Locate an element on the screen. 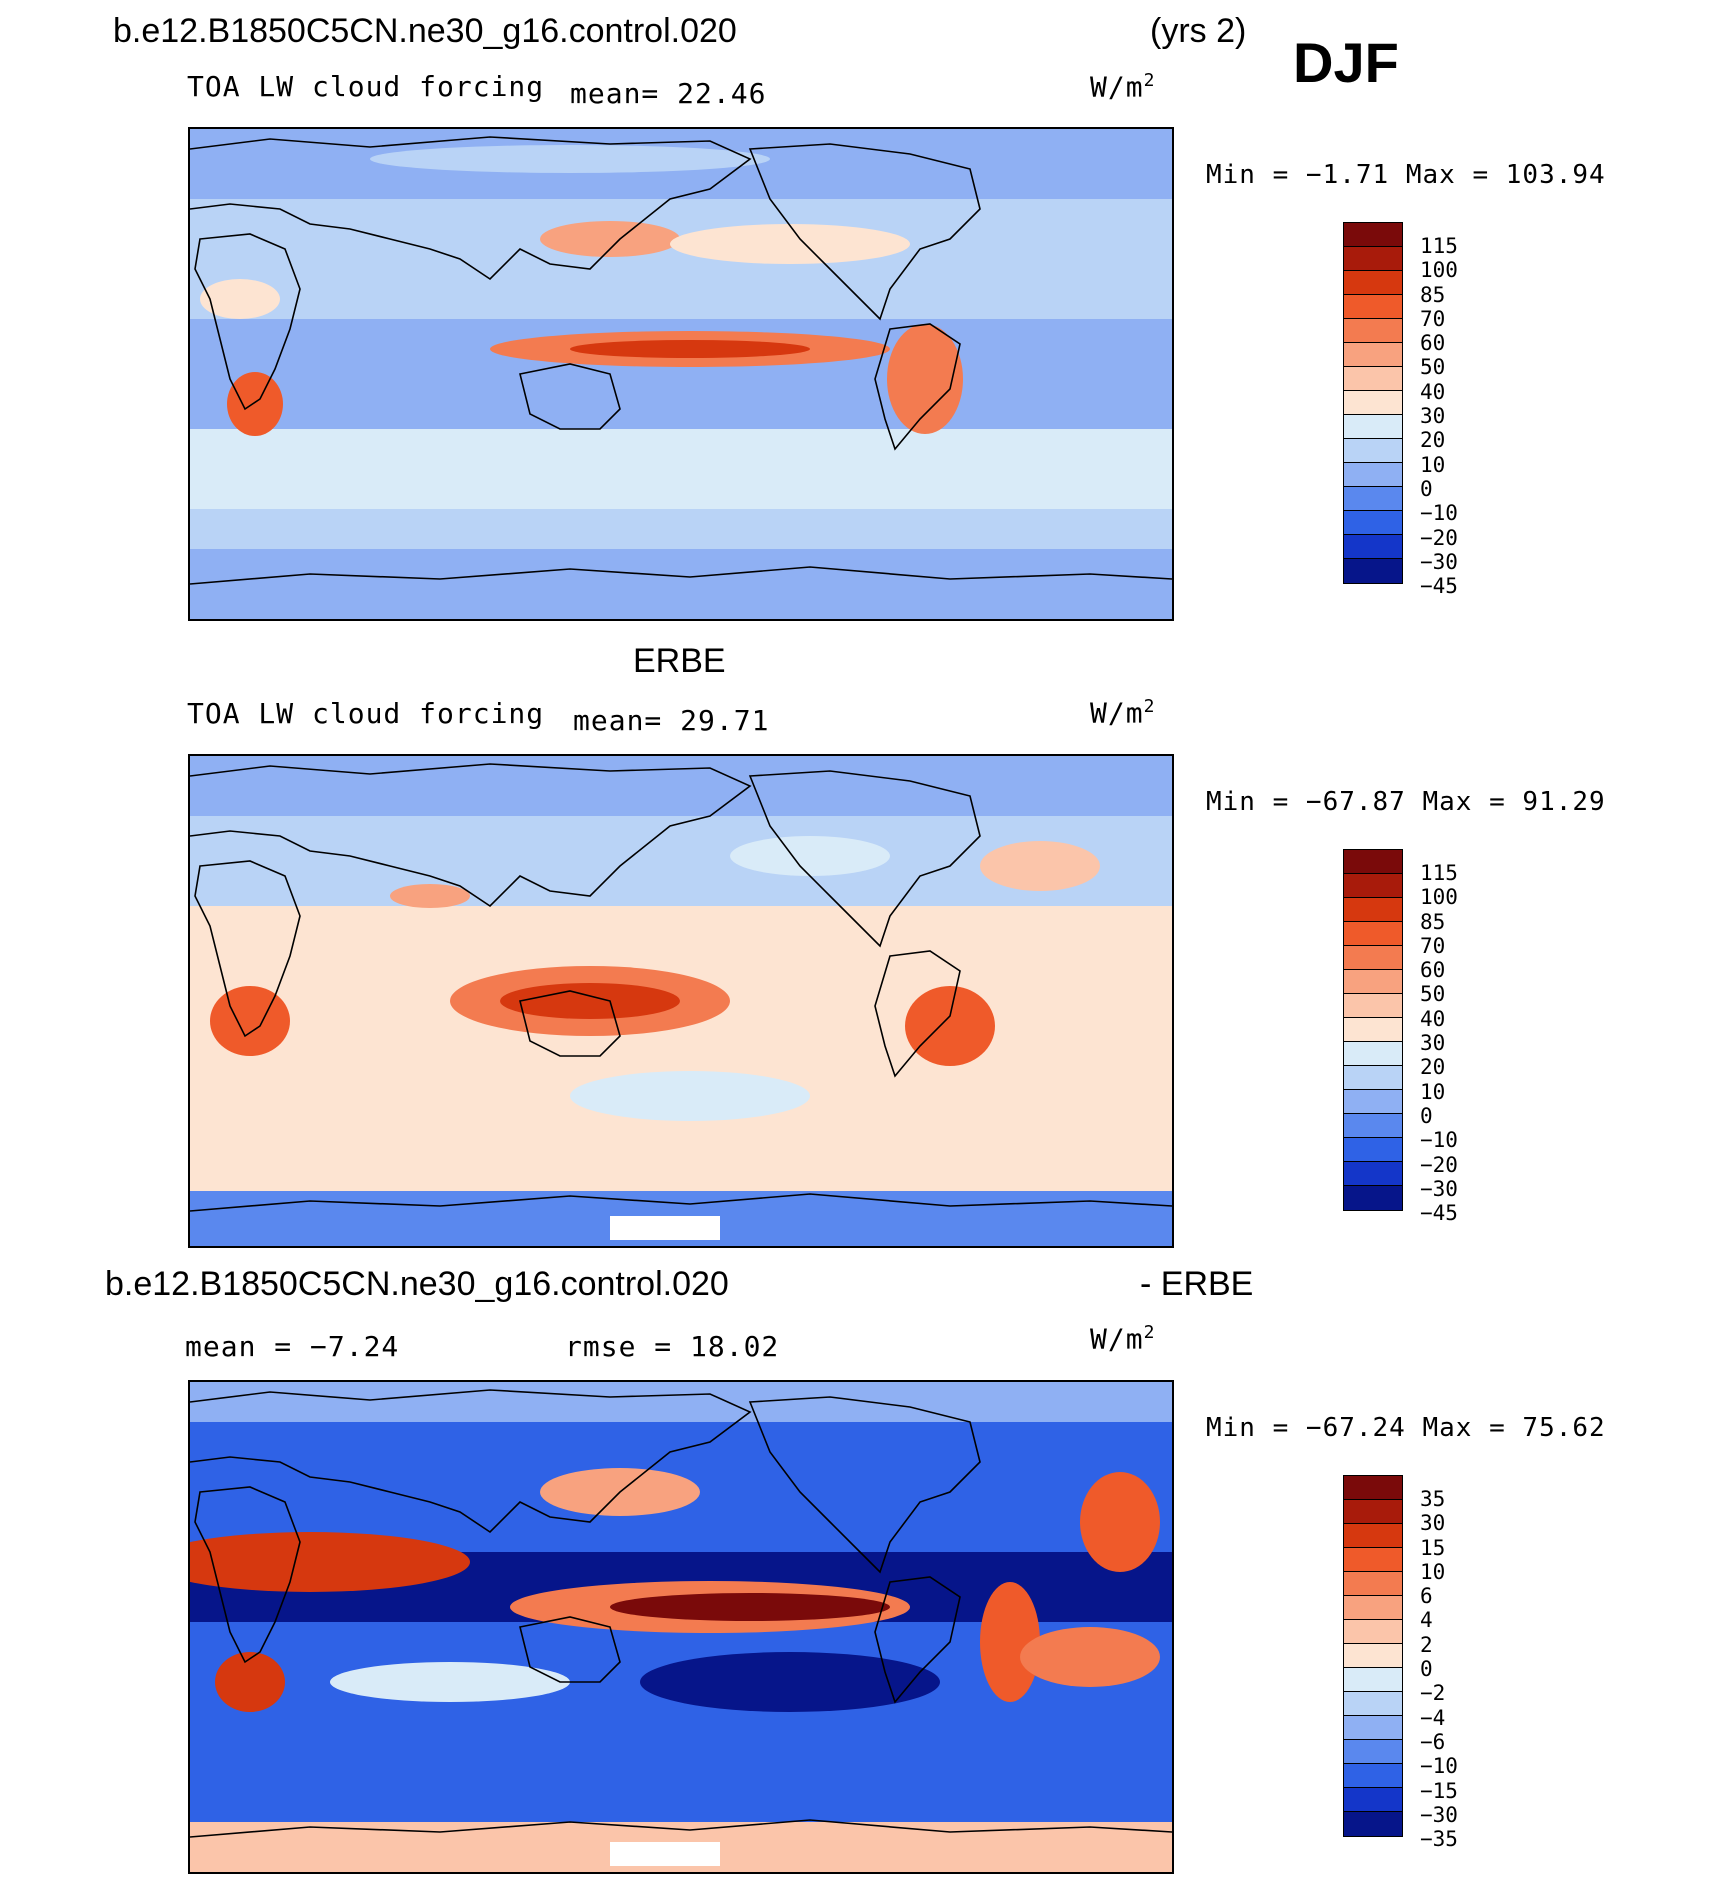 This screenshot has height=1886, width=1710. colorbar-tick-label: 20 is located at coordinates (1433, 440).